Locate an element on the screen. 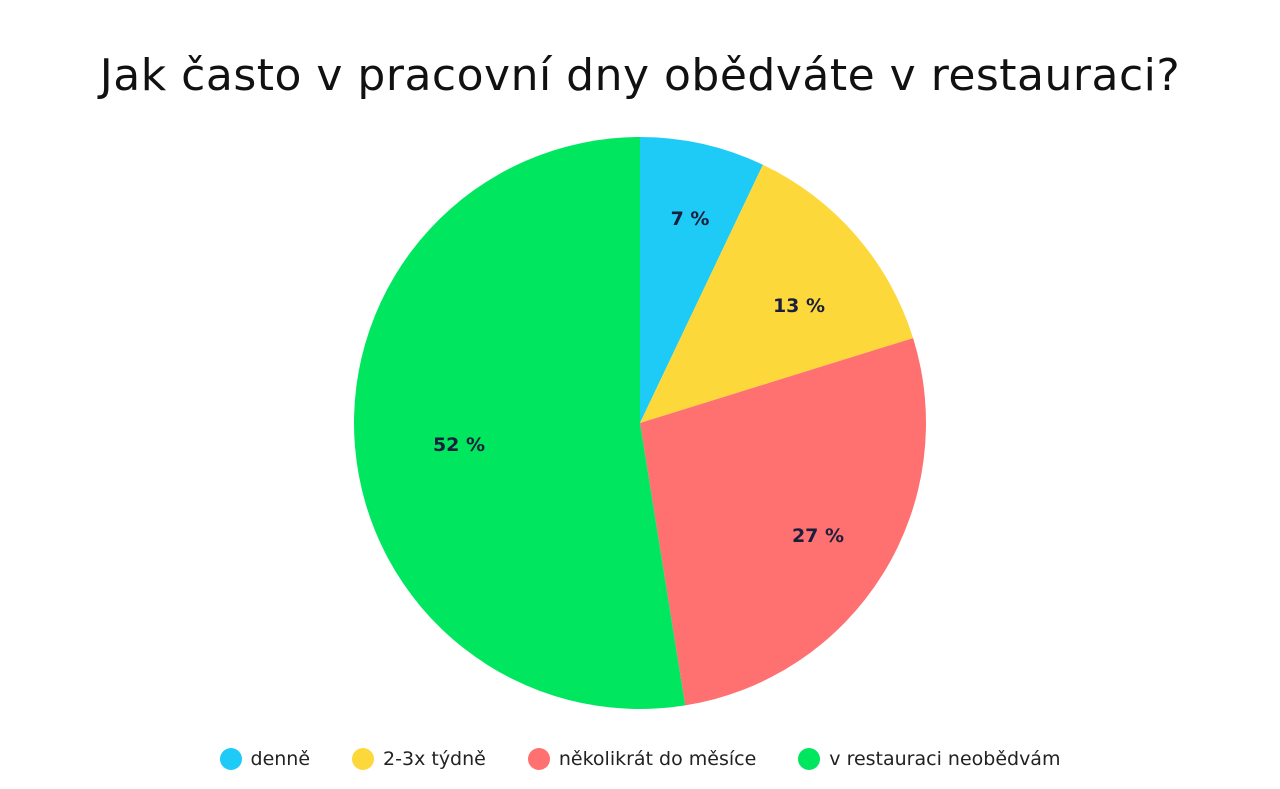 Image resolution: width=1280 pixels, height=789 pixels. slice-label-nekolikrat: 27 % is located at coordinates (818, 536).